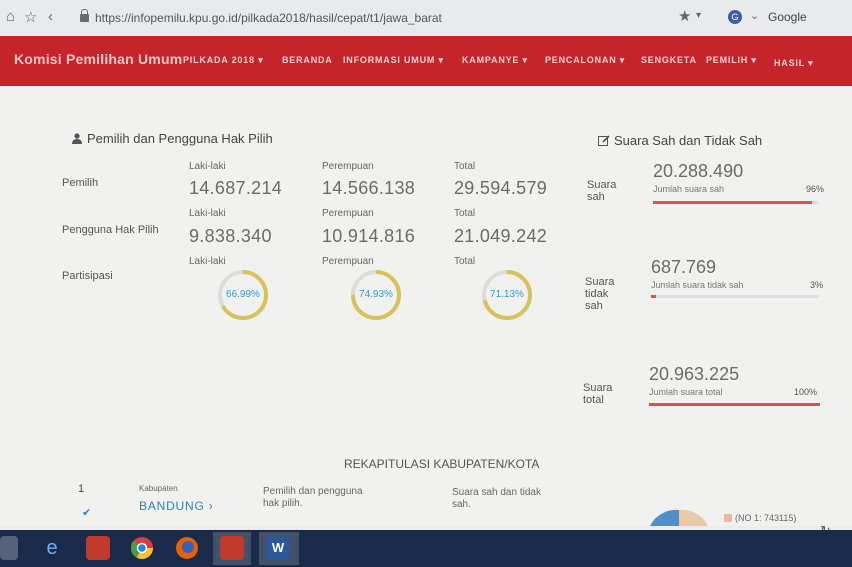 Image resolution: width=852 pixels, height=567 pixels. What do you see at coordinates (697, 285) in the screenshot?
I see `suara-tidak-sah-sub: Jumlah suara tidak sah` at bounding box center [697, 285].